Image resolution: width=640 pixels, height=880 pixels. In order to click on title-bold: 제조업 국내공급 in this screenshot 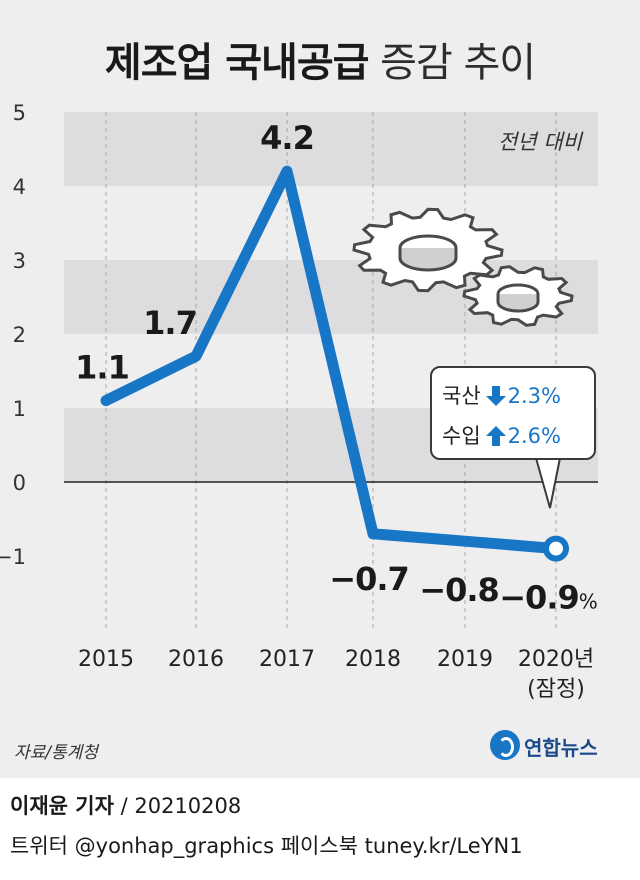, I will do `click(237, 63)`.